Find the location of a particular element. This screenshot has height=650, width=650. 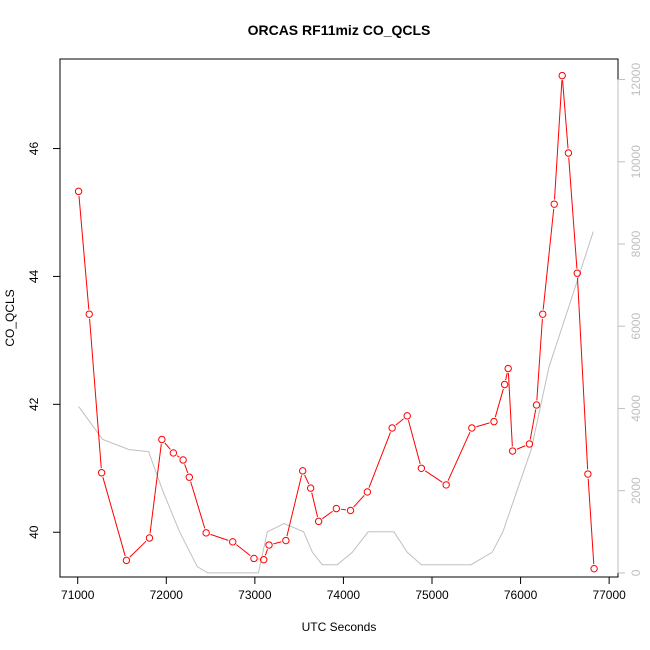

y2-tick-label: 12000 is located at coordinates (636, 80).